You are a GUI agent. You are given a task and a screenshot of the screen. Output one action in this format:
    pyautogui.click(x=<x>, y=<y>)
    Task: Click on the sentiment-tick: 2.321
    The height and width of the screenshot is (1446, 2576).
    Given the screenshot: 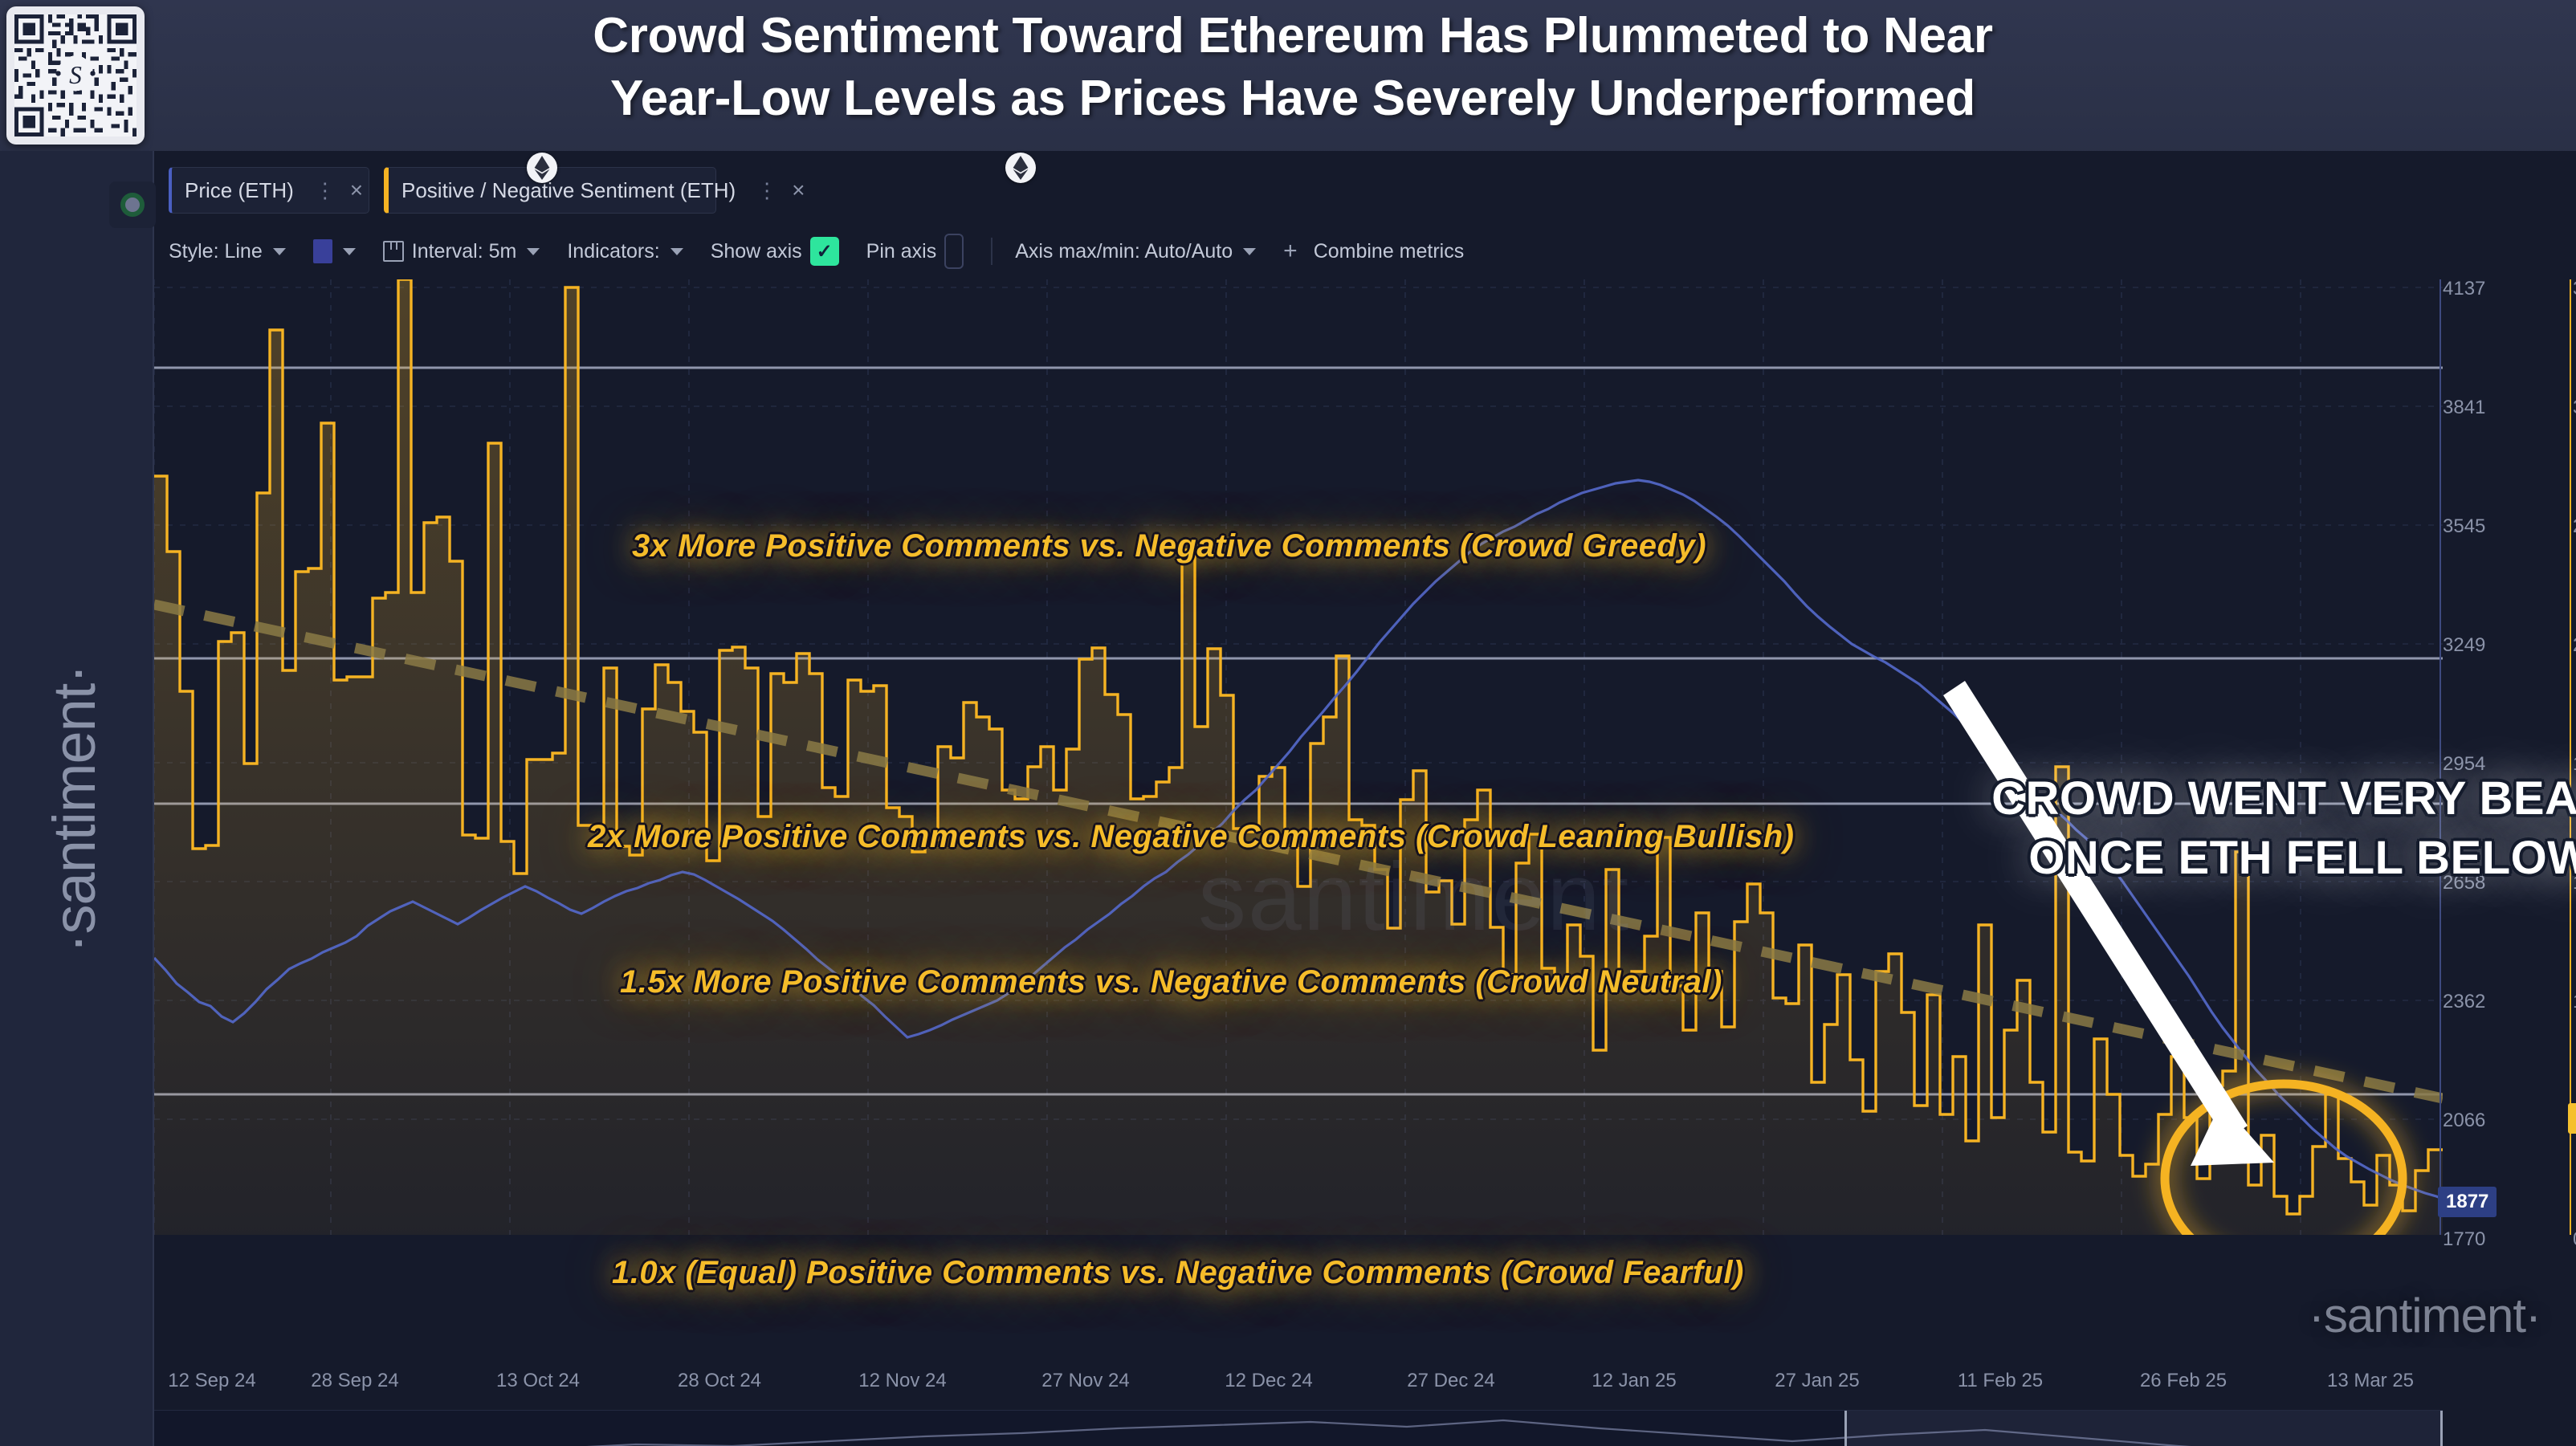 What is the action you would take?
    pyautogui.click(x=2574, y=645)
    